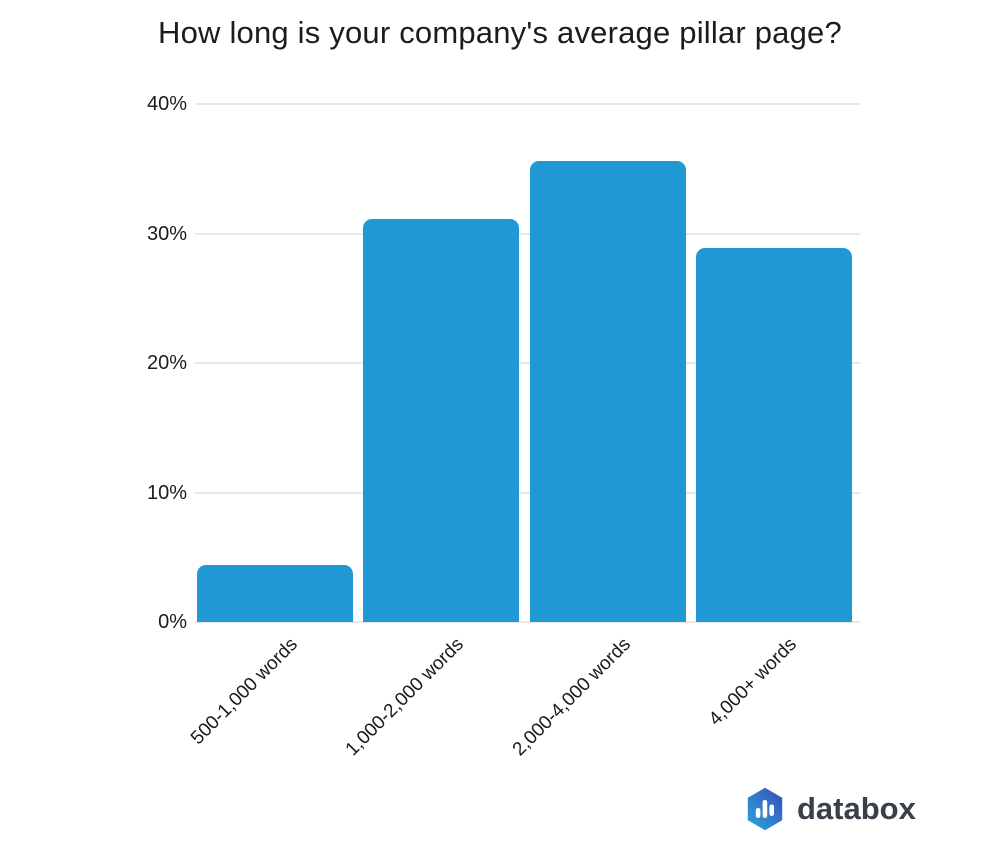  Describe the element at coordinates (571, 697) in the screenshot. I see `x-tick-label: 2,000-4,000 words` at that location.